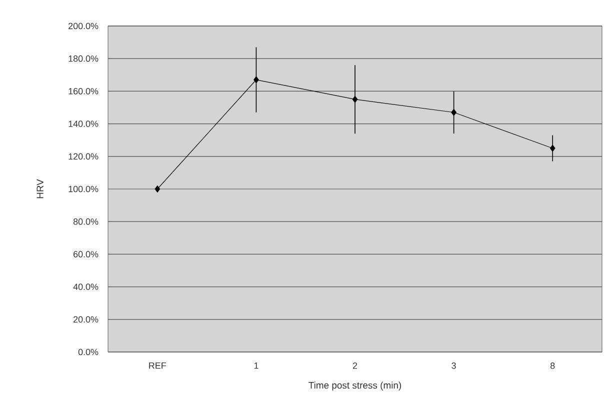  What do you see at coordinates (85, 221) in the screenshot?
I see `y-tick-label: 80.0%` at bounding box center [85, 221].